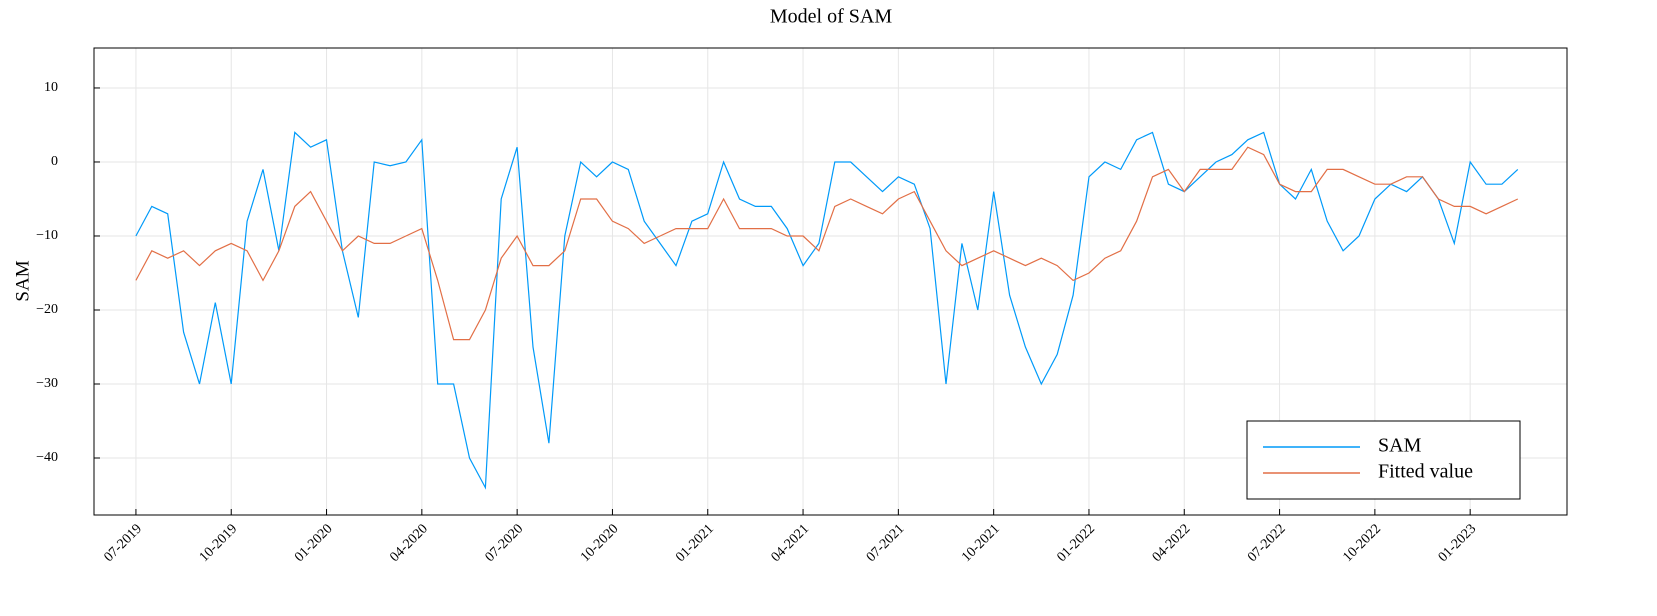 The width and height of the screenshot is (1657, 616). What do you see at coordinates (831, 17) in the screenshot?
I see `chart-title: Model of SAM` at bounding box center [831, 17].